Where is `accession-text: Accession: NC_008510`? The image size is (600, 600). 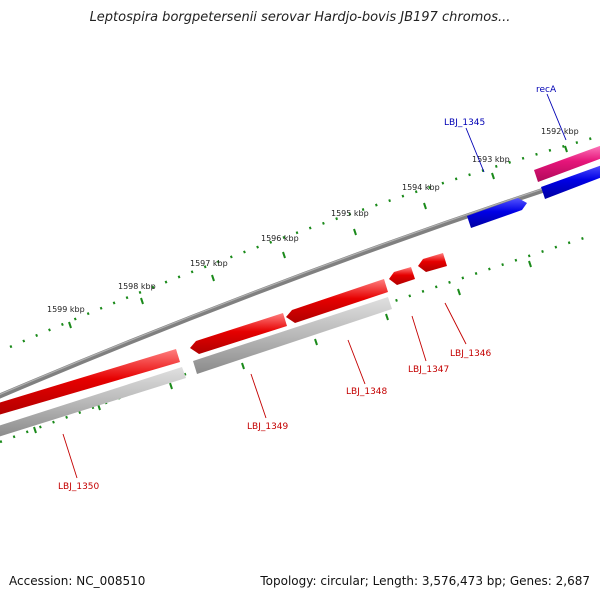 accession-text: Accession: NC_008510 is located at coordinates (77, 581).